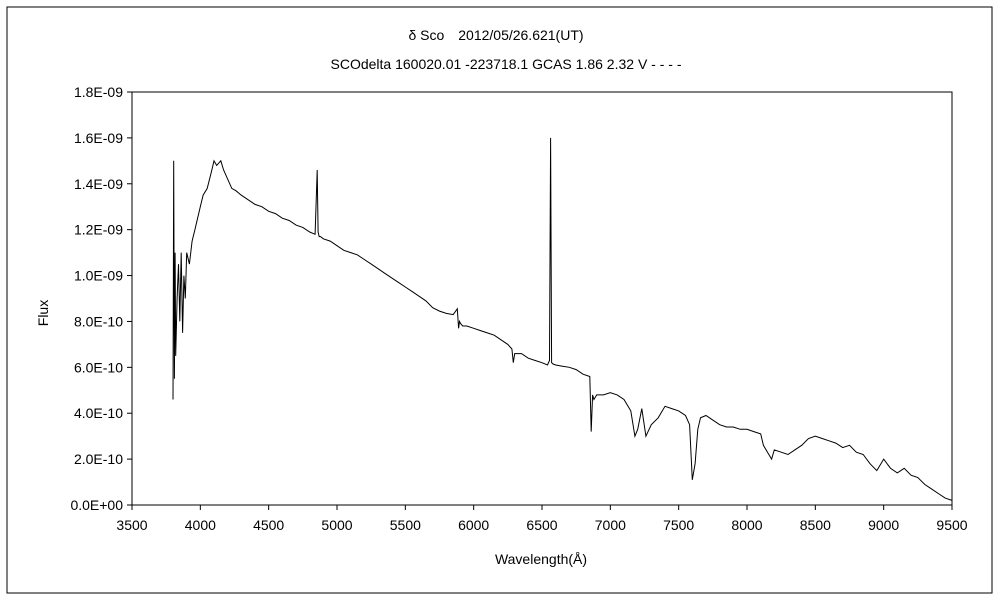 The image size is (1000, 600). Describe the element at coordinates (131, 525) in the screenshot. I see `x-tick-label: 3500` at that location.